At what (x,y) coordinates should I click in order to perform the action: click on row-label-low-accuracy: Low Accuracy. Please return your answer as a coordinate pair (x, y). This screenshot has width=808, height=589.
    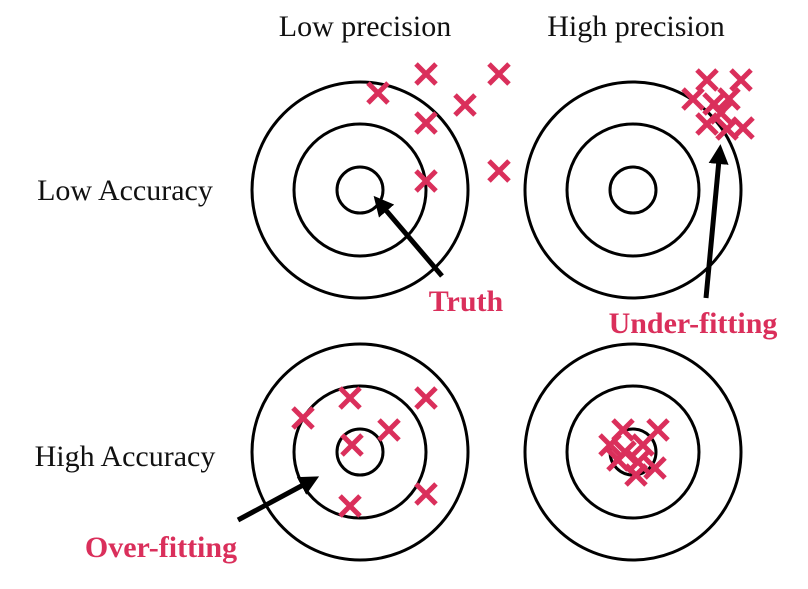
    Looking at the image, I should click on (125, 190).